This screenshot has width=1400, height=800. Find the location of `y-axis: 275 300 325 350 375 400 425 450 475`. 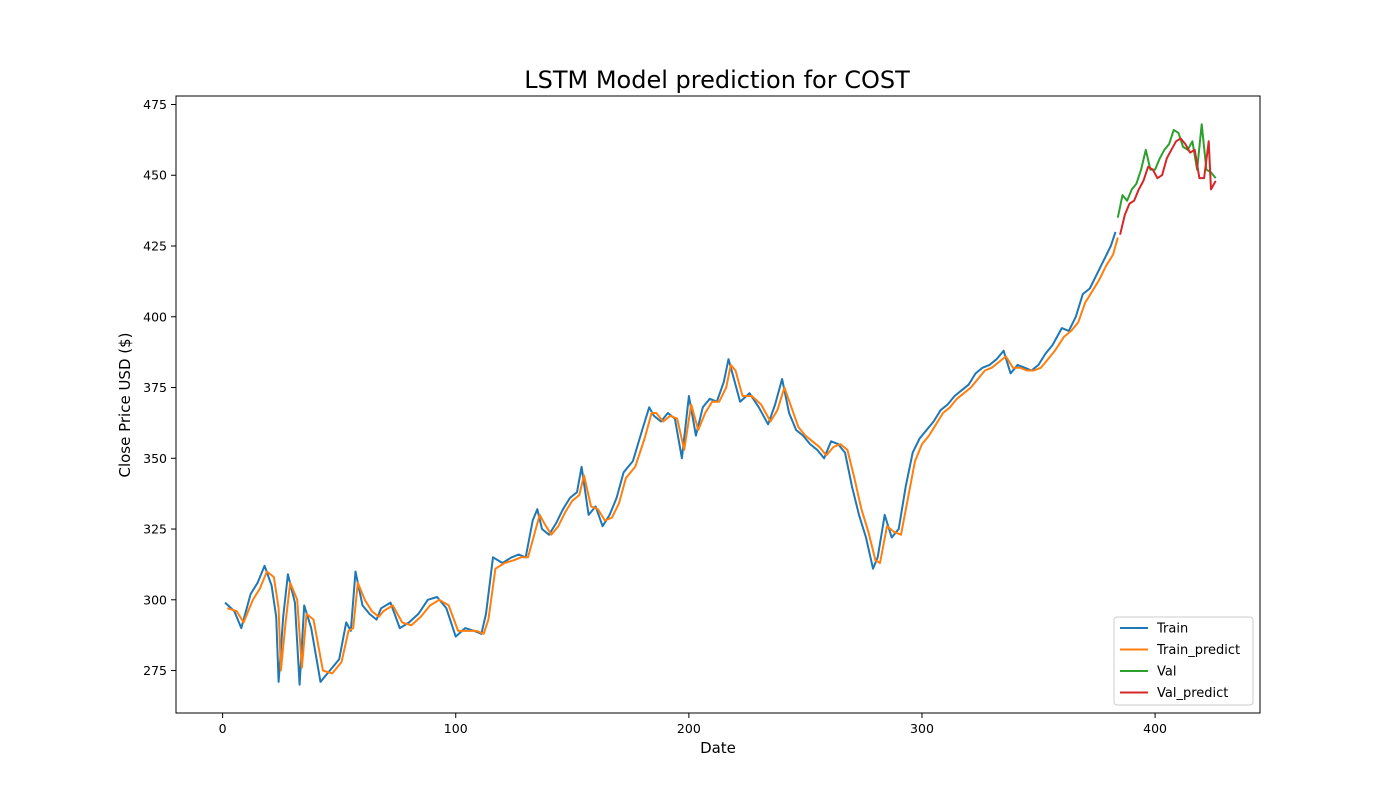

y-axis: 275 300 325 350 375 400 425 450 475 is located at coordinates (159, 387).